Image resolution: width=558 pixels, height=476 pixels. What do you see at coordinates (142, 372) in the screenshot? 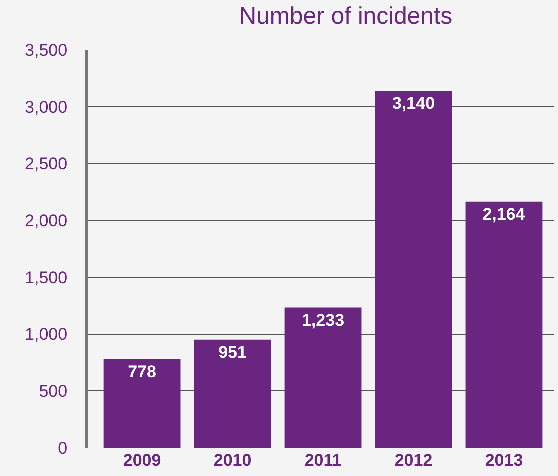
I see `data-label: 778` at bounding box center [142, 372].